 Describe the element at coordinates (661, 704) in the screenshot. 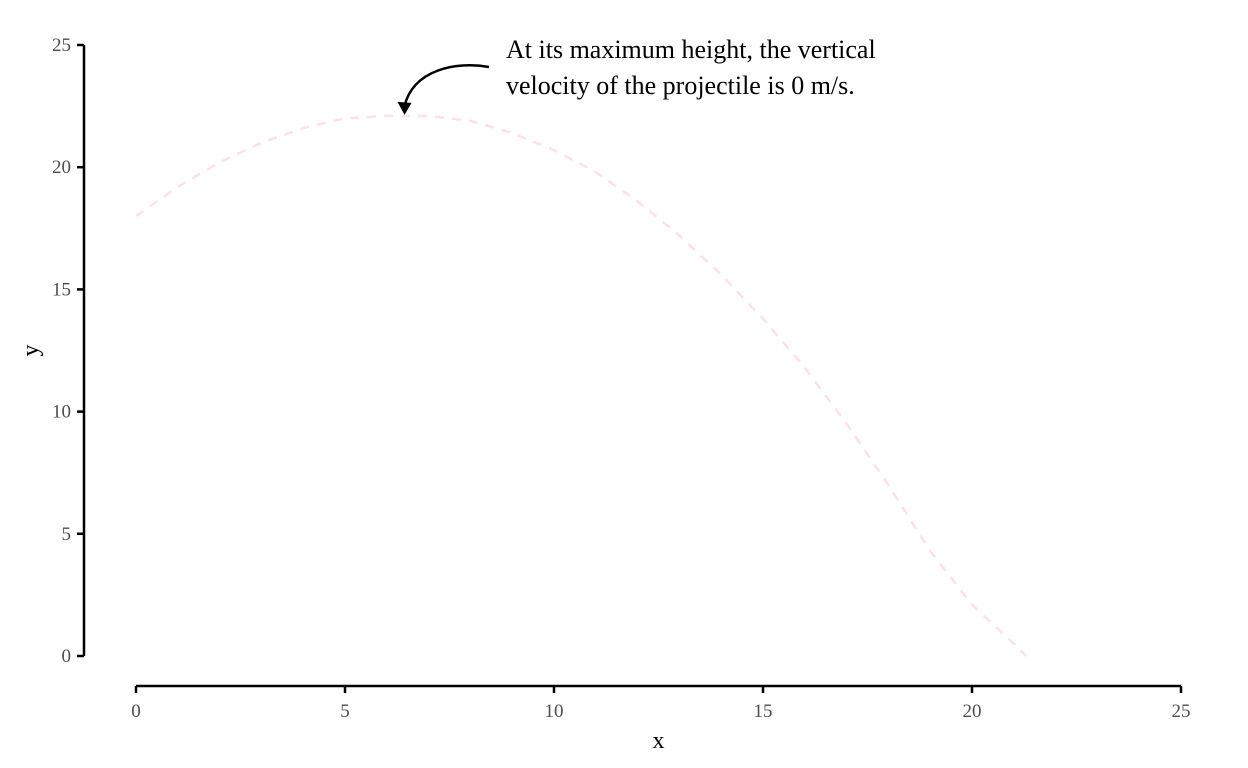

I see `x-axis-ticks: 0 5 10 15 20 25` at that location.